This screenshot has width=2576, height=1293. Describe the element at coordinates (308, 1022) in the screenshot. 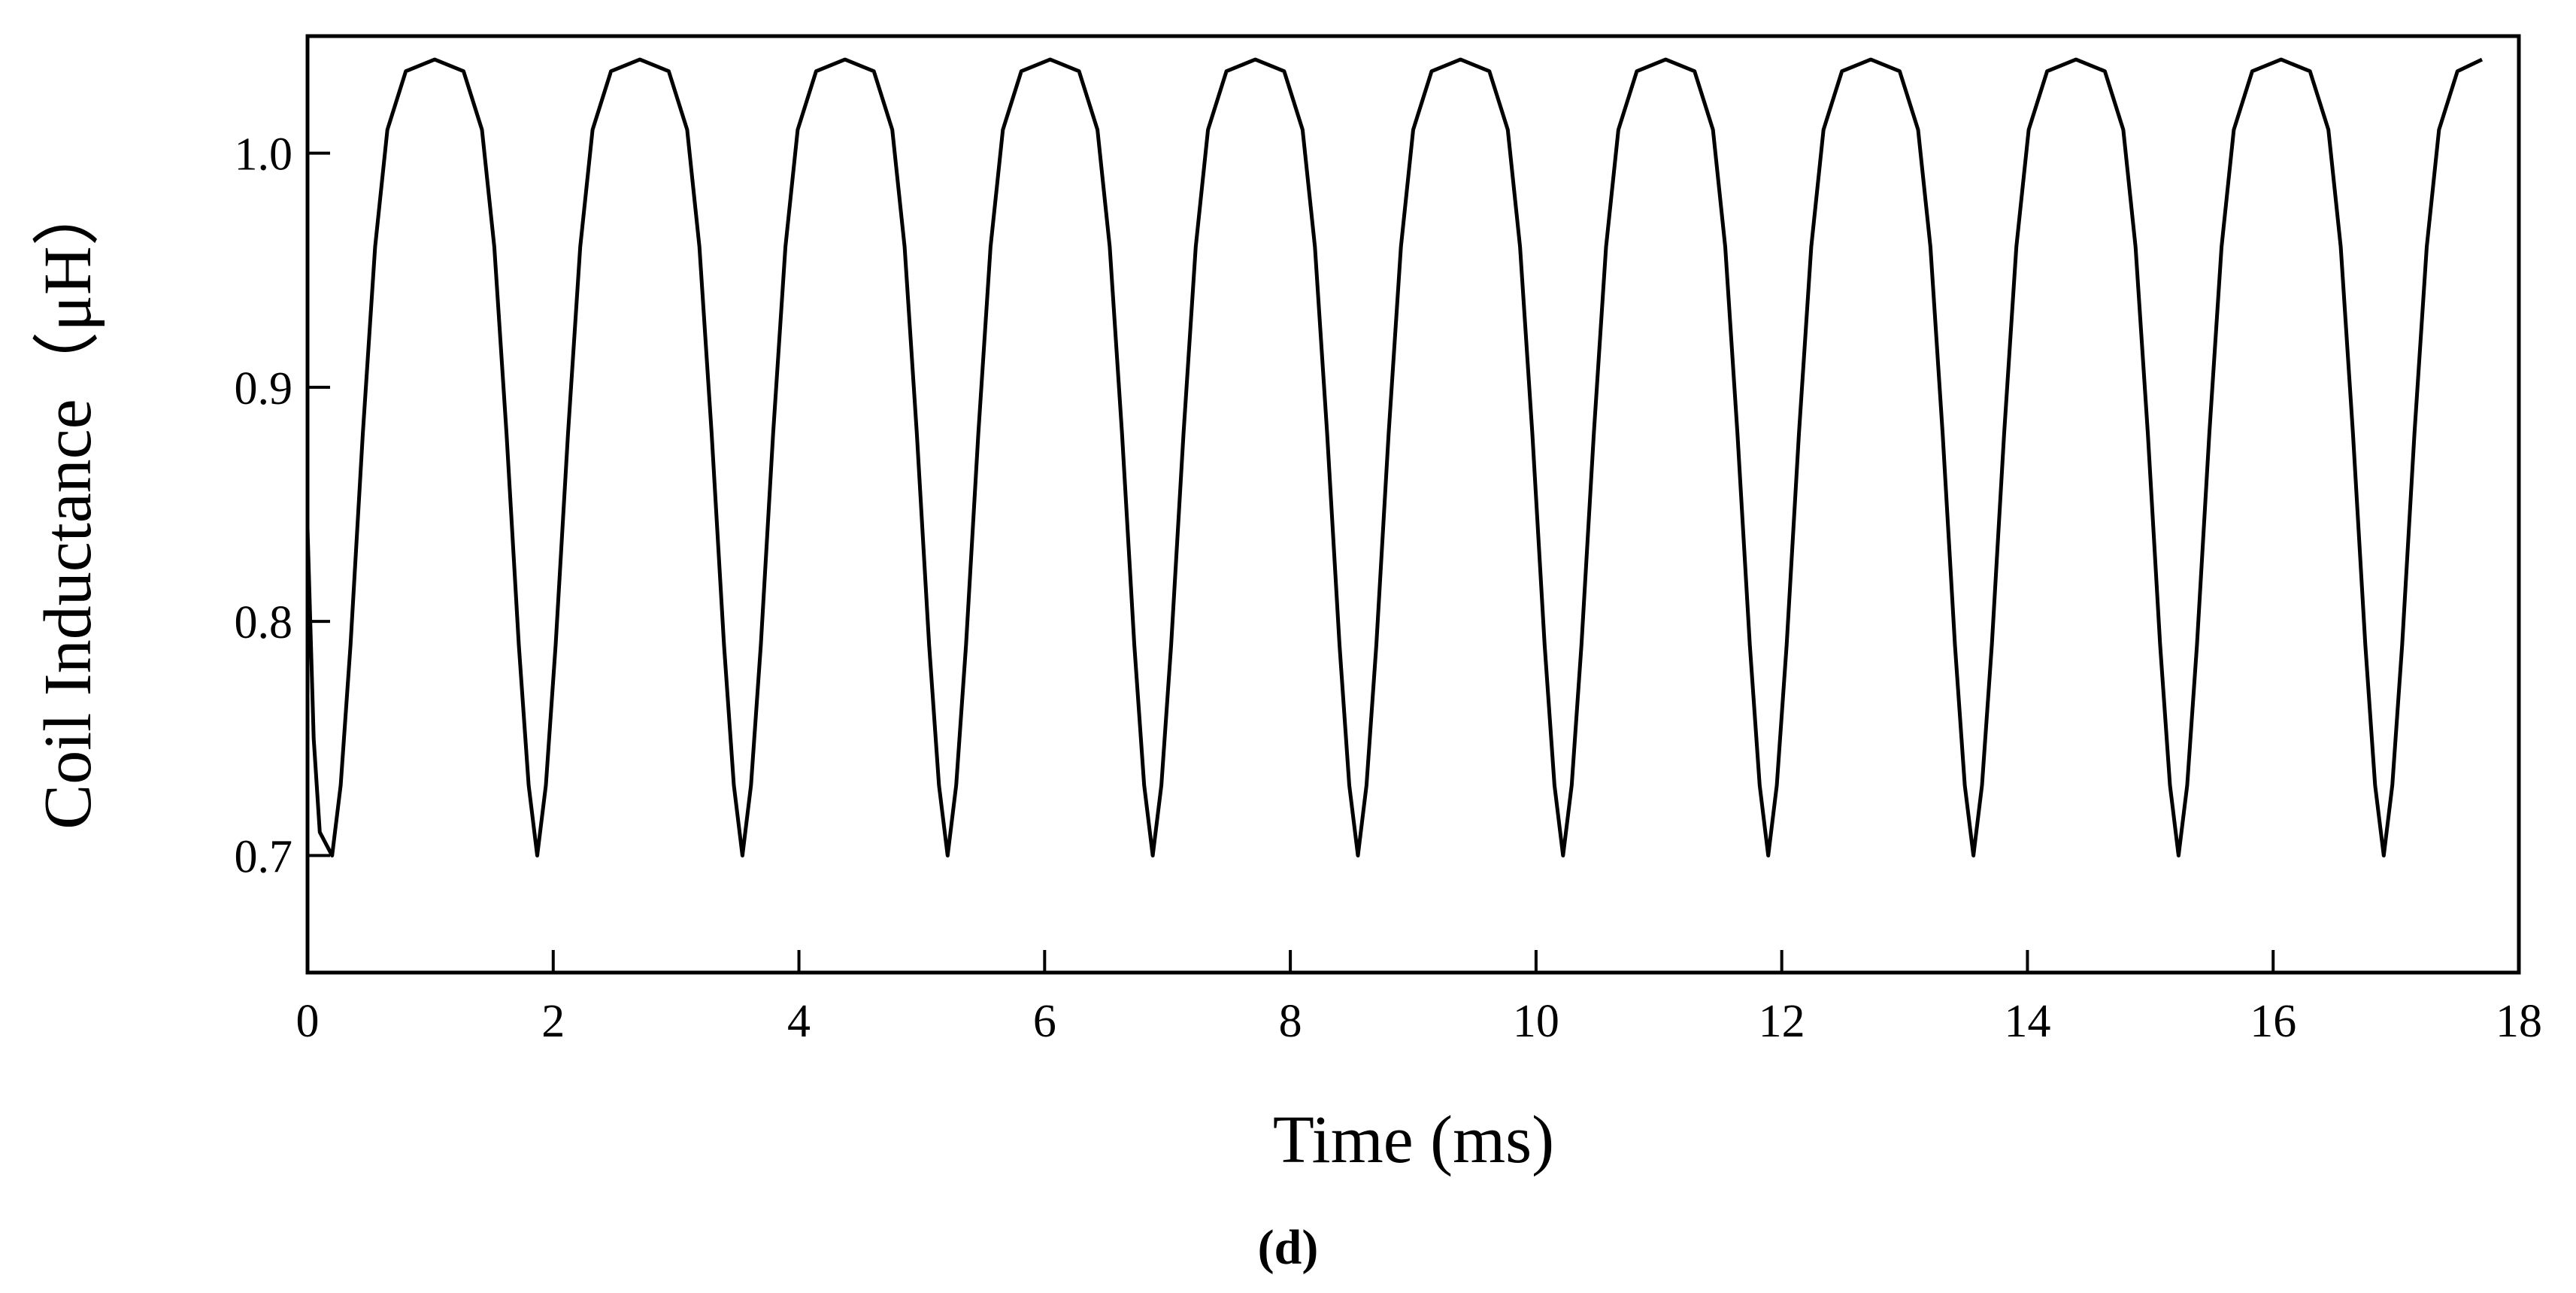

I see `x-tick-label: 0` at that location.